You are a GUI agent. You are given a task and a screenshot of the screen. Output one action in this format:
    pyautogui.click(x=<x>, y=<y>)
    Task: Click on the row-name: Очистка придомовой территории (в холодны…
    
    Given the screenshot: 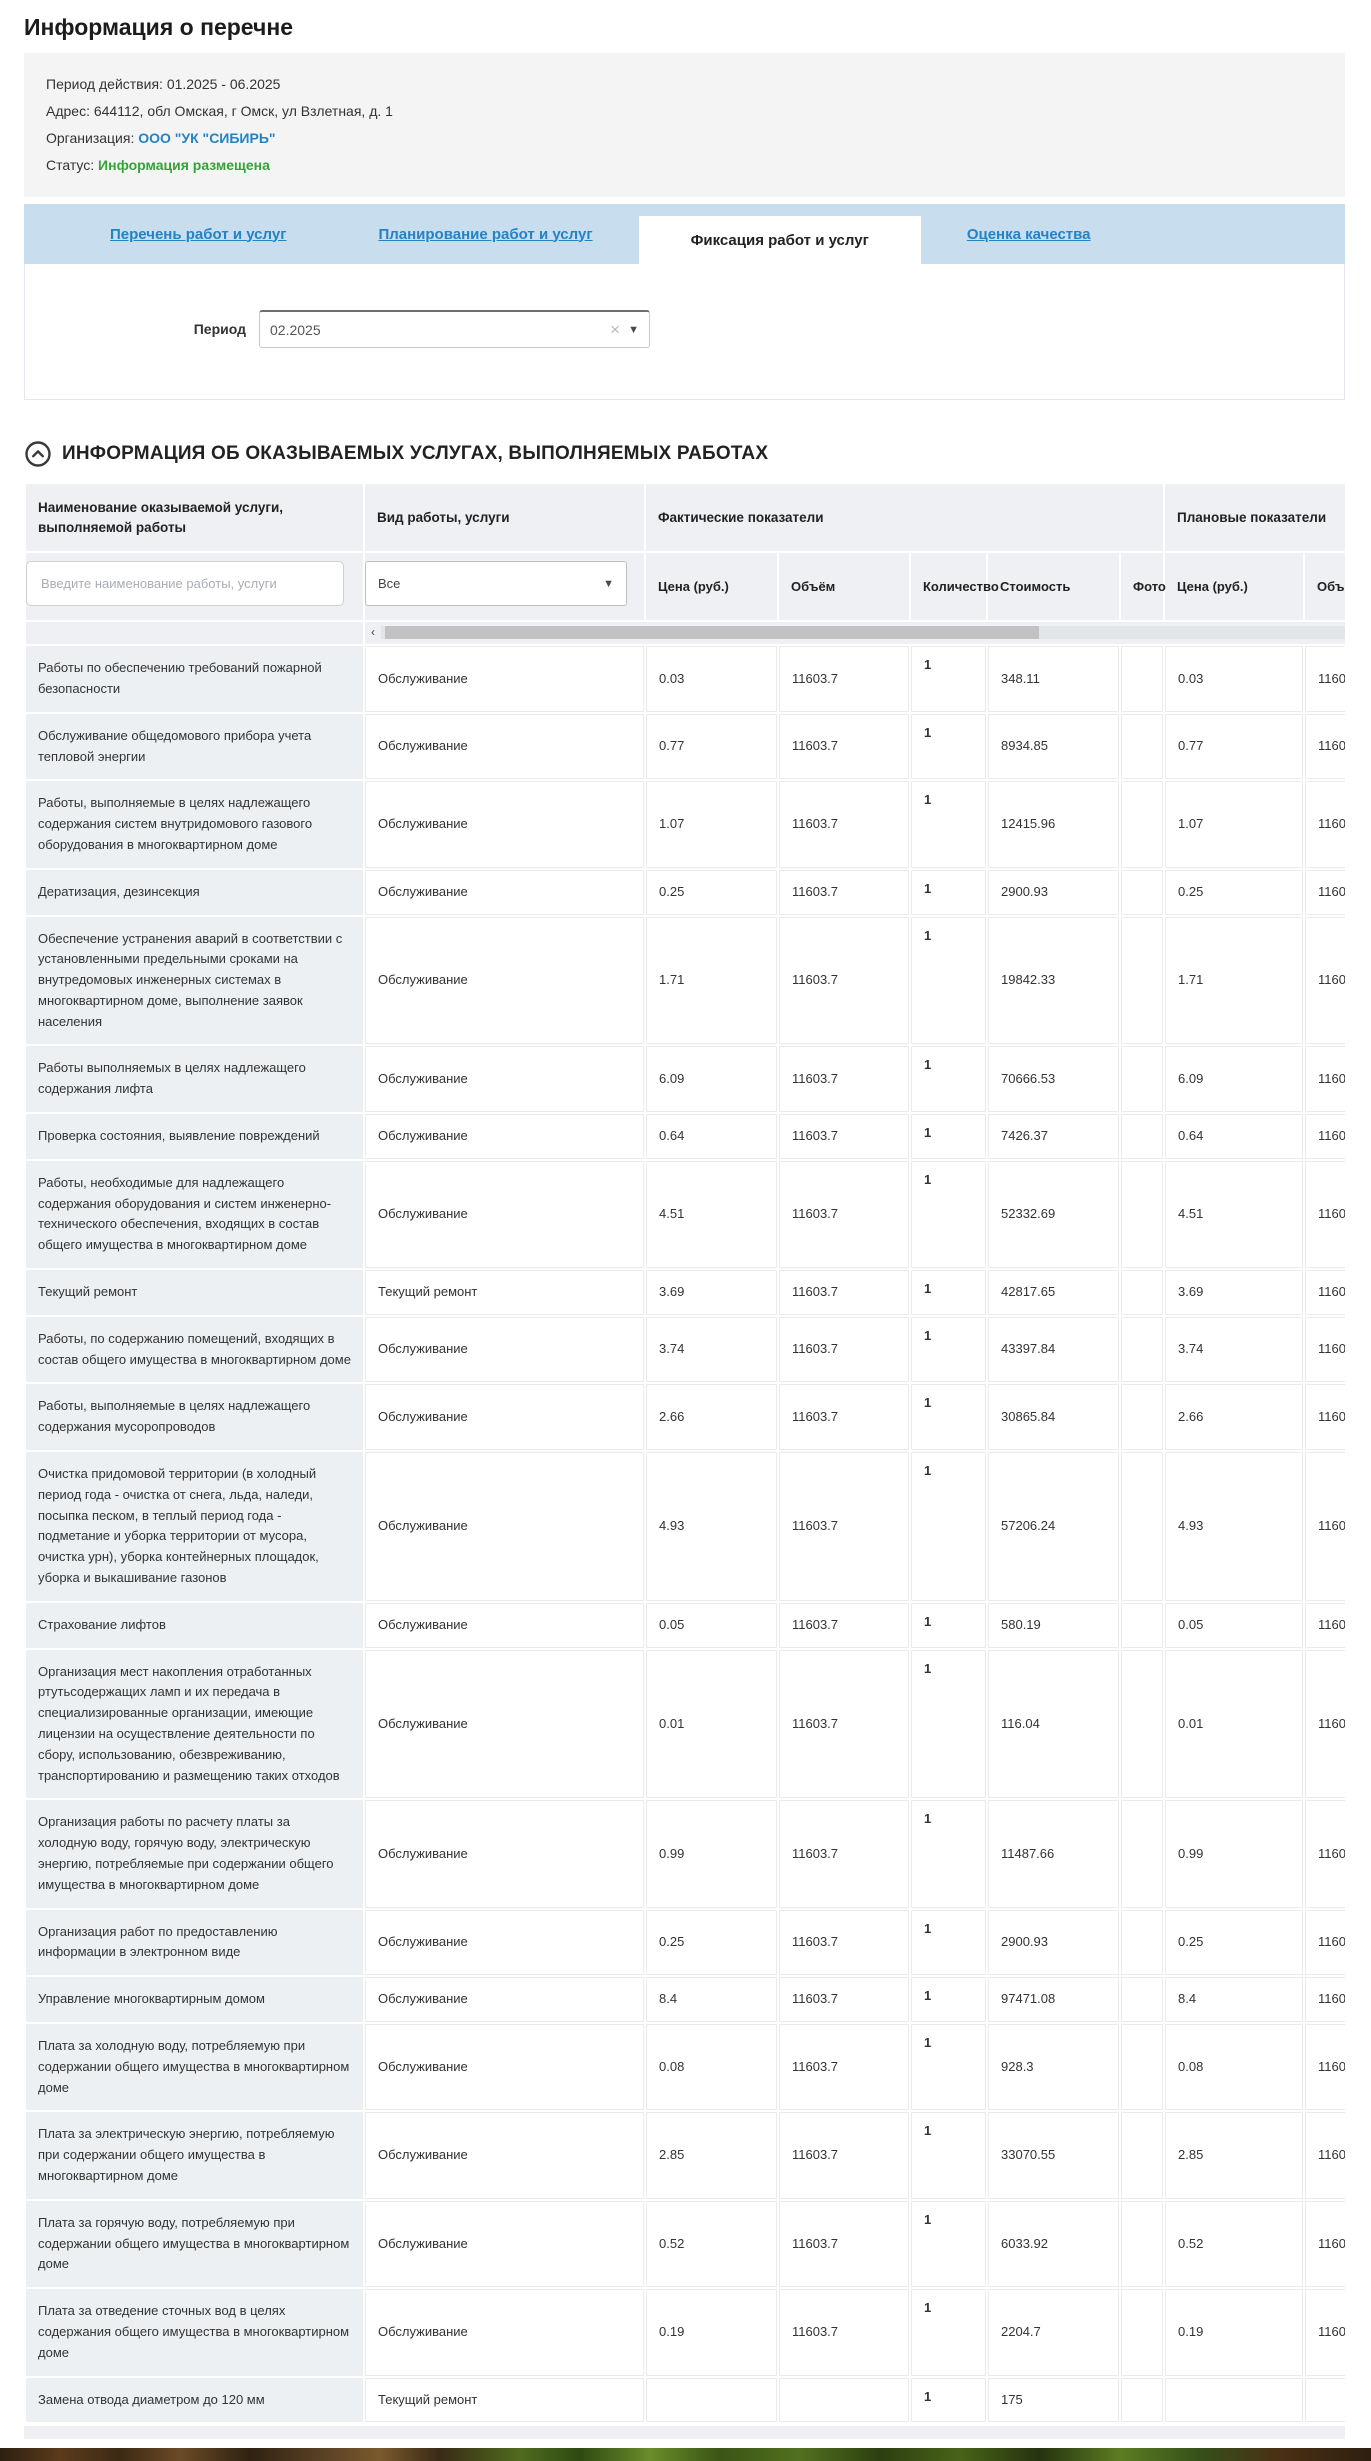 What is the action you would take?
    pyautogui.click(x=194, y=1526)
    